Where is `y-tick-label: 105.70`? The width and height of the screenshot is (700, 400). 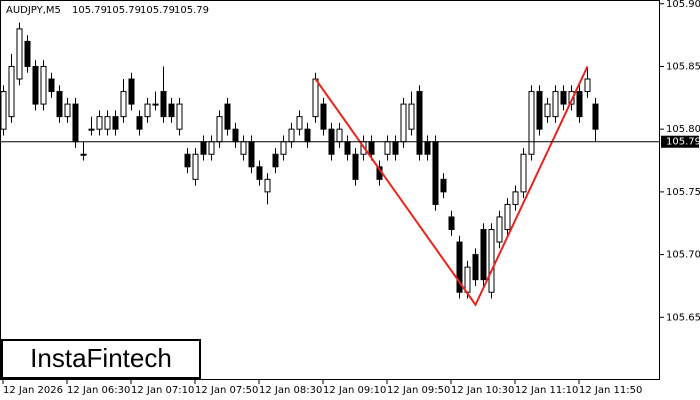
y-tick-label: 105.70 is located at coordinates (683, 255).